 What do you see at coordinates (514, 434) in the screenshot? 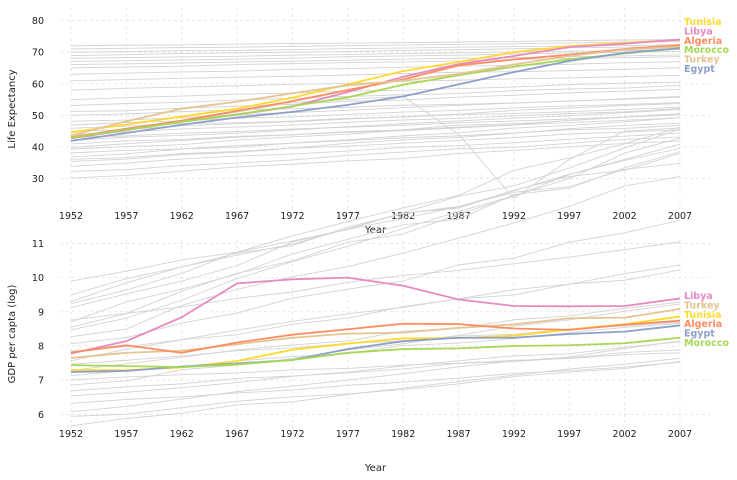
I see `x-tick-label: 1992` at bounding box center [514, 434].